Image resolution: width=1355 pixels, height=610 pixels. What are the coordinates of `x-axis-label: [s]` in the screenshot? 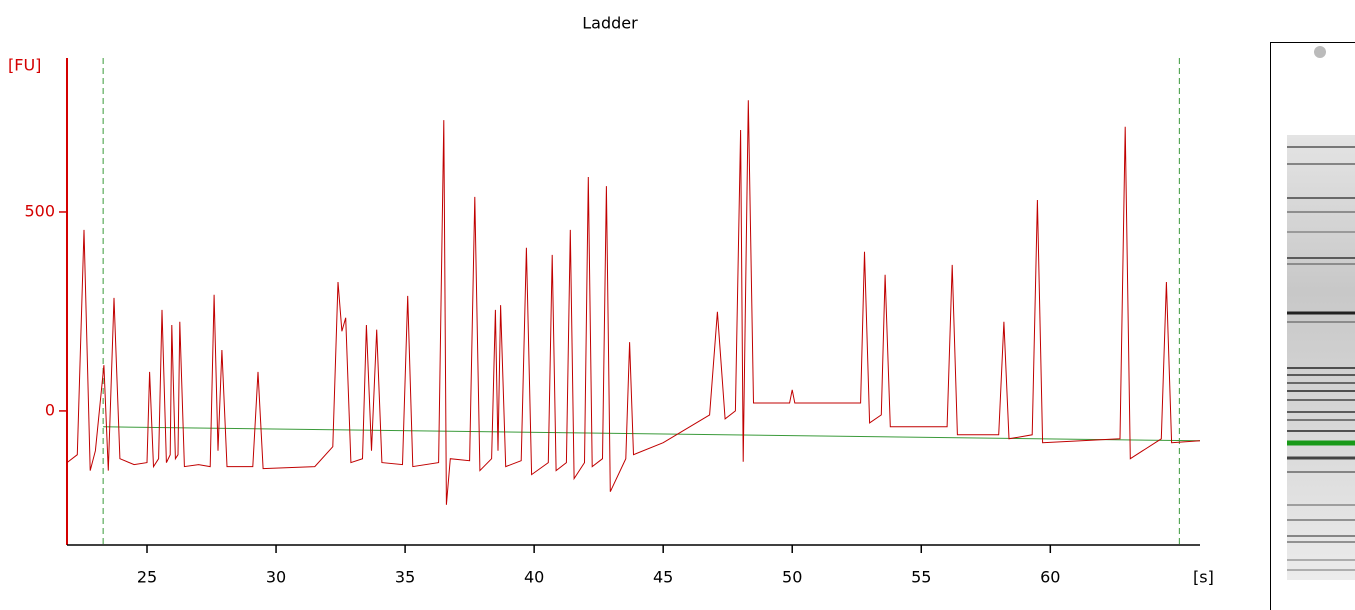 It's located at (1203, 577).